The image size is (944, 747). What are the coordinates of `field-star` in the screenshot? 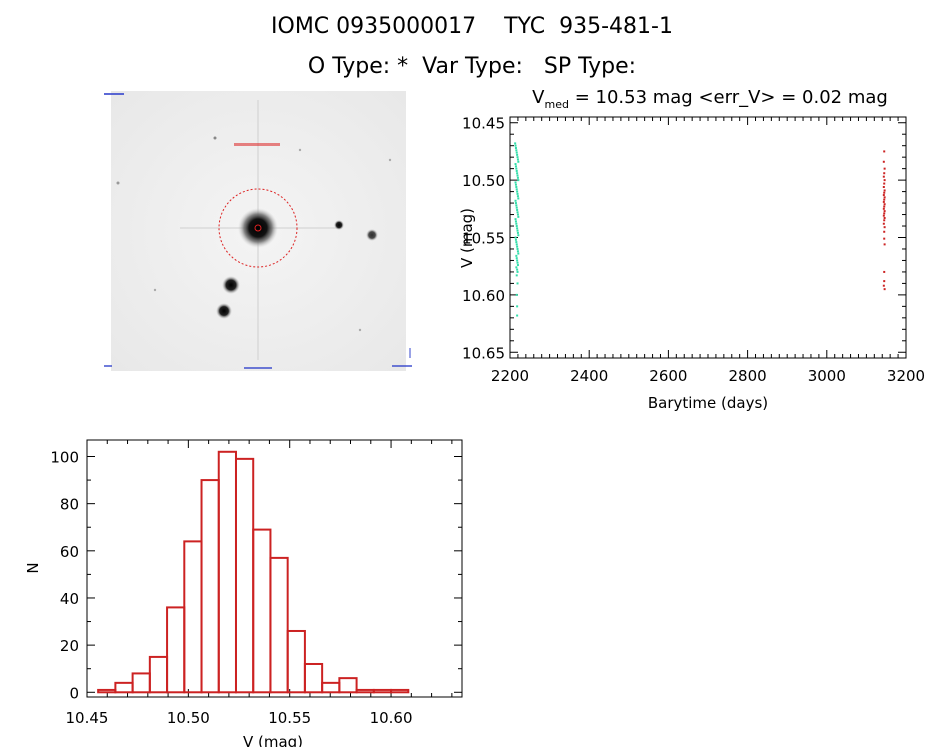 It's located at (339, 225).